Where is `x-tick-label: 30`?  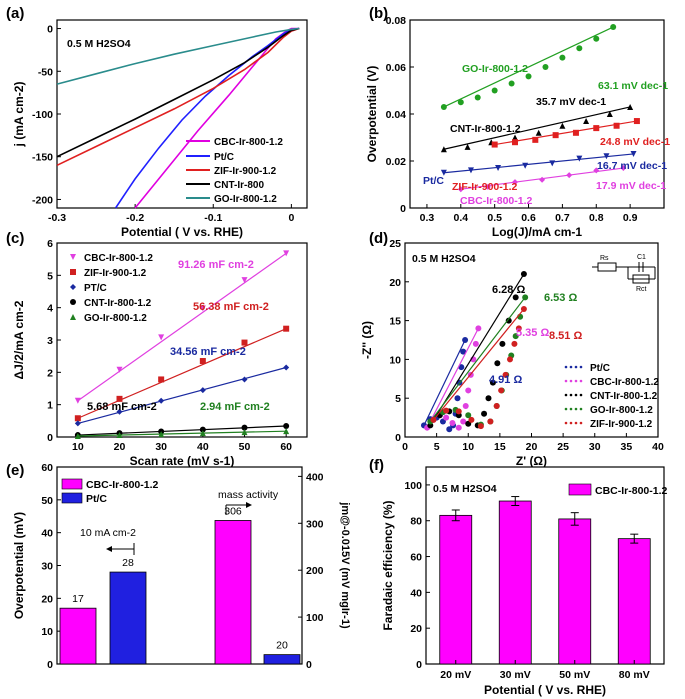
x-tick-label: 30 is located at coordinates (161, 447).